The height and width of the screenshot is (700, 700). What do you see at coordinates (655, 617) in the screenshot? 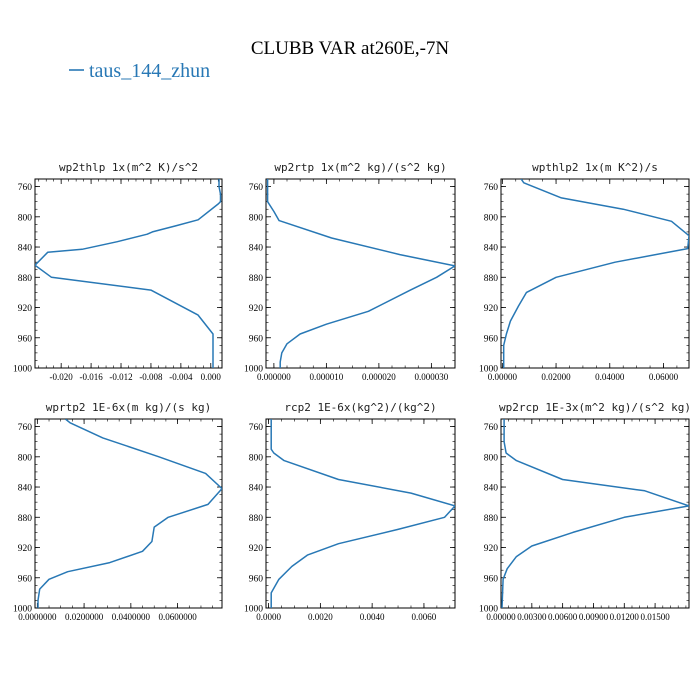
I see `x-tick-label: 0.01500` at bounding box center [655, 617].